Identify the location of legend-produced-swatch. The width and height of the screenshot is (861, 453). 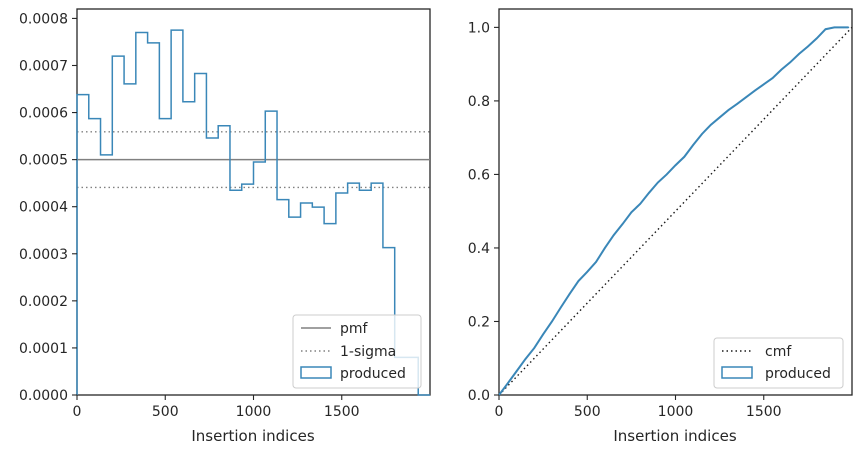
(316, 372).